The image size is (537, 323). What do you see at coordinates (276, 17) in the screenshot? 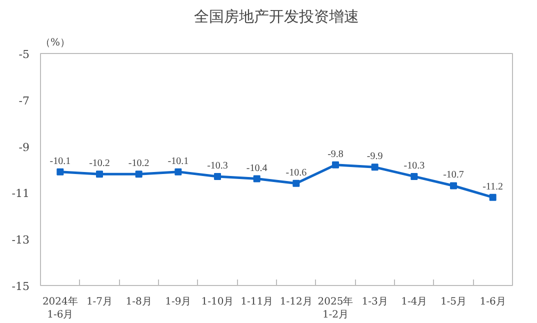
I see `chart-title: 全国房地产开发投资增速` at bounding box center [276, 17].